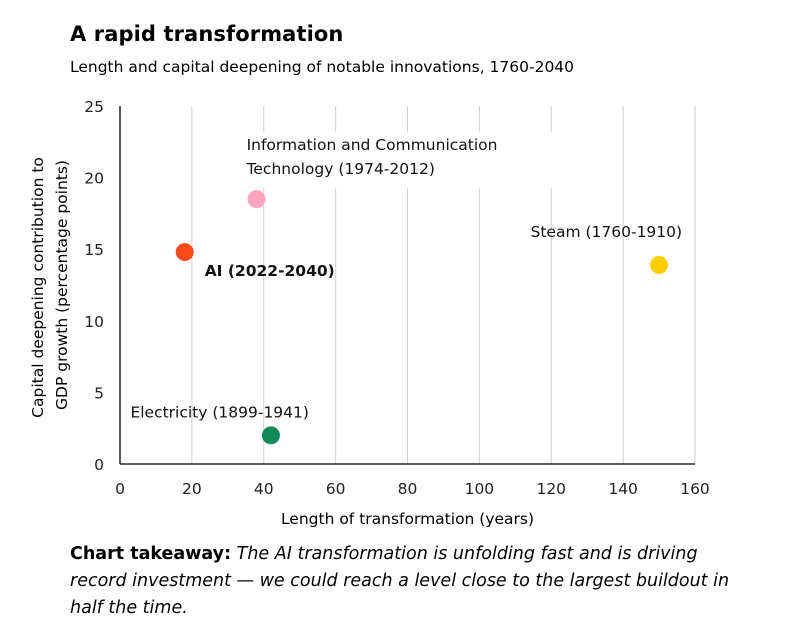  Describe the element at coordinates (336, 489) in the screenshot. I see `x-tick-label: 60` at that location.